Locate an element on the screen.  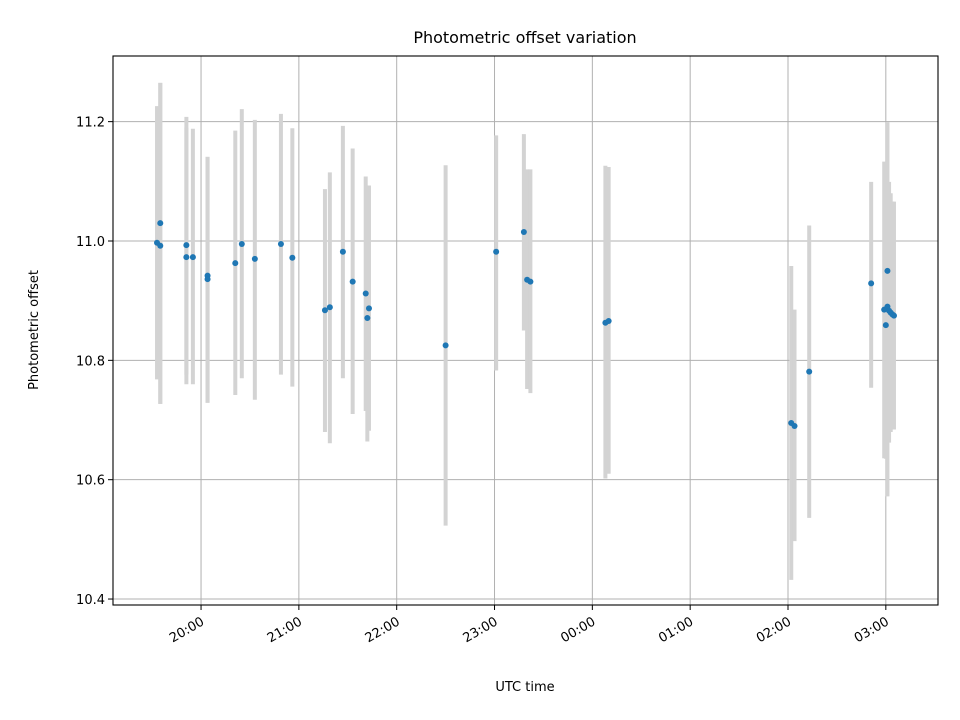
y-axis-ticks: 10.4 10.6 10.8 11.0 11.2 is located at coordinates (94, 362).